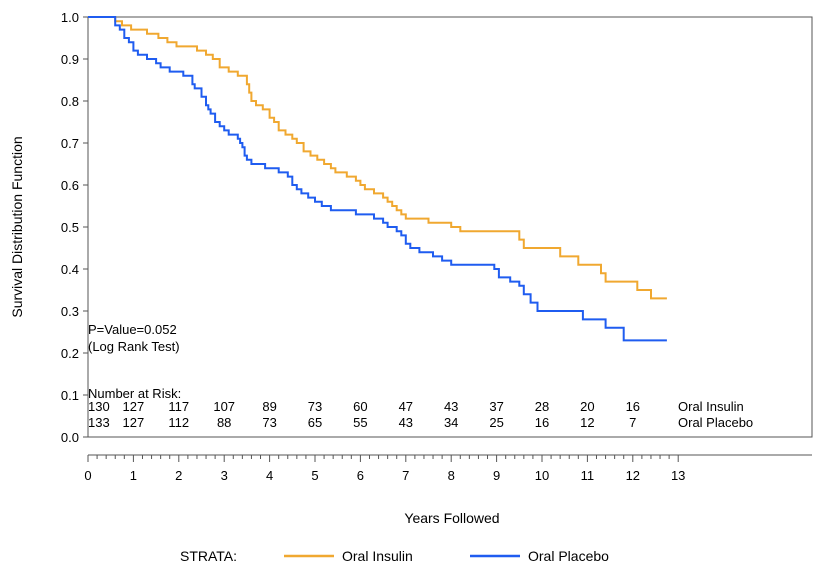 The height and width of the screenshot is (572, 814). What do you see at coordinates (588, 475) in the screenshot?
I see `x-tick-label: 11` at bounding box center [588, 475].